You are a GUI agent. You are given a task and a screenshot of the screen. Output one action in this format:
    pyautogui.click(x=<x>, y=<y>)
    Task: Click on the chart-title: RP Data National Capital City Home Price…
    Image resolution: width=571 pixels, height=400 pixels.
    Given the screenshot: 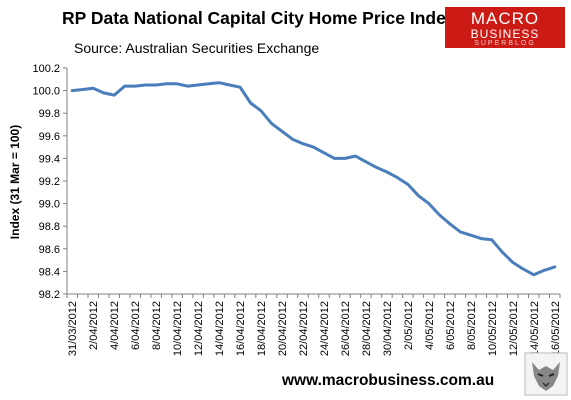 What is the action you would take?
    pyautogui.click(x=259, y=18)
    